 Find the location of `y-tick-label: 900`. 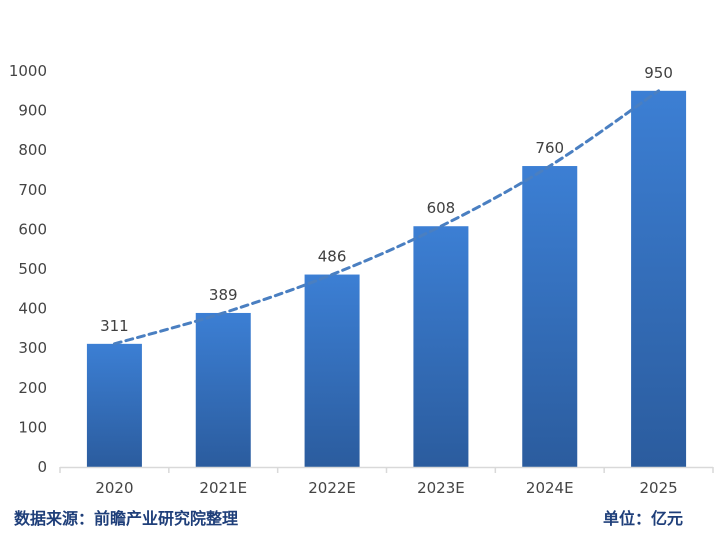

y-tick-label: 900 is located at coordinates (32, 111).